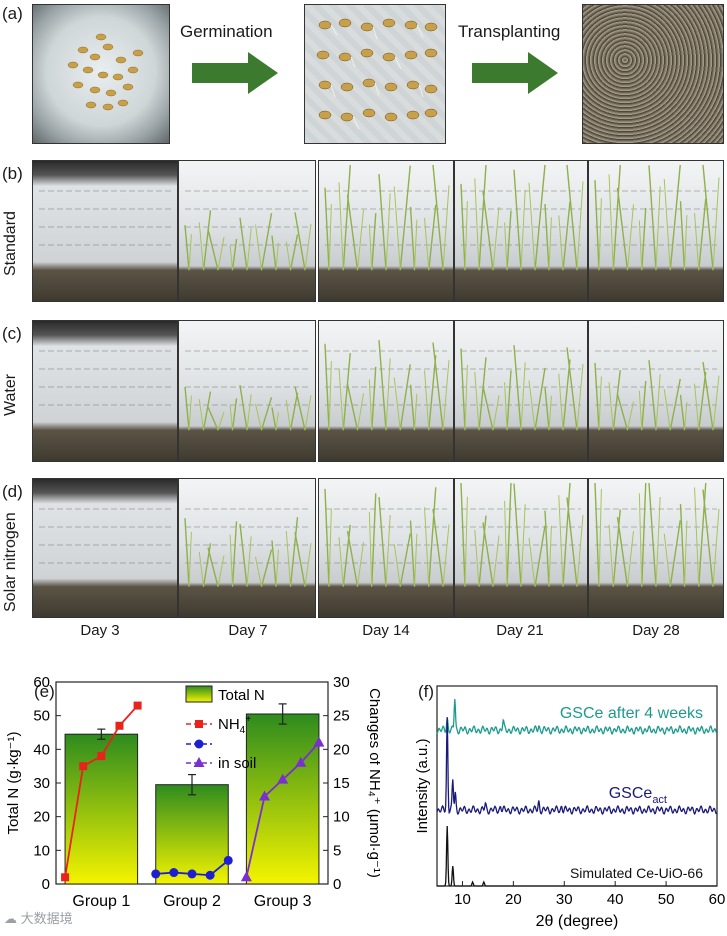 Image resolution: width=727 pixels, height=936 pixels. I want to click on legend-triangle-marker, so click(199, 762).